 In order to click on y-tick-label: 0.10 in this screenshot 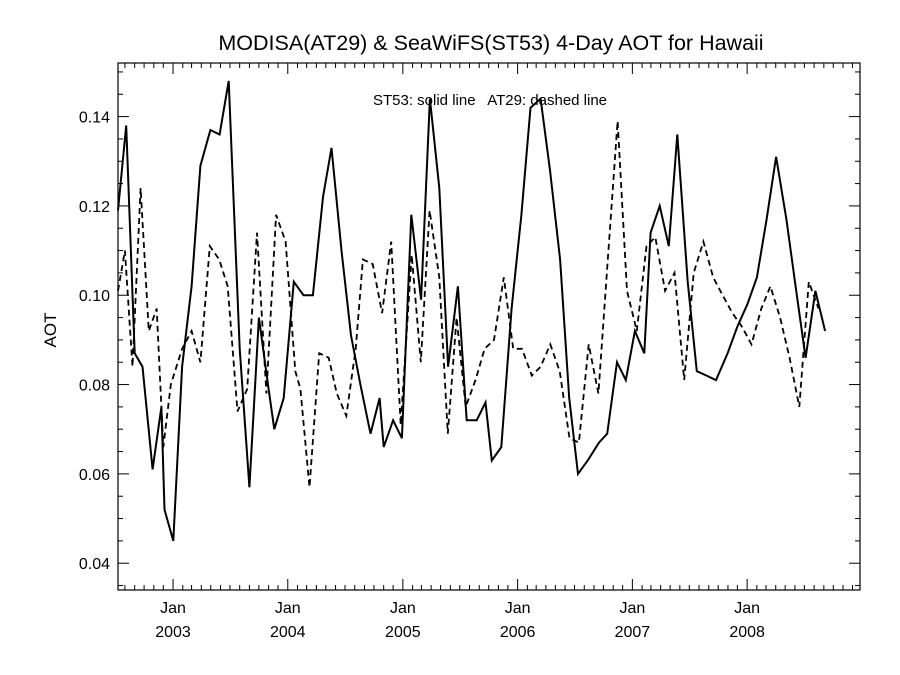, I will do `click(94, 296)`.